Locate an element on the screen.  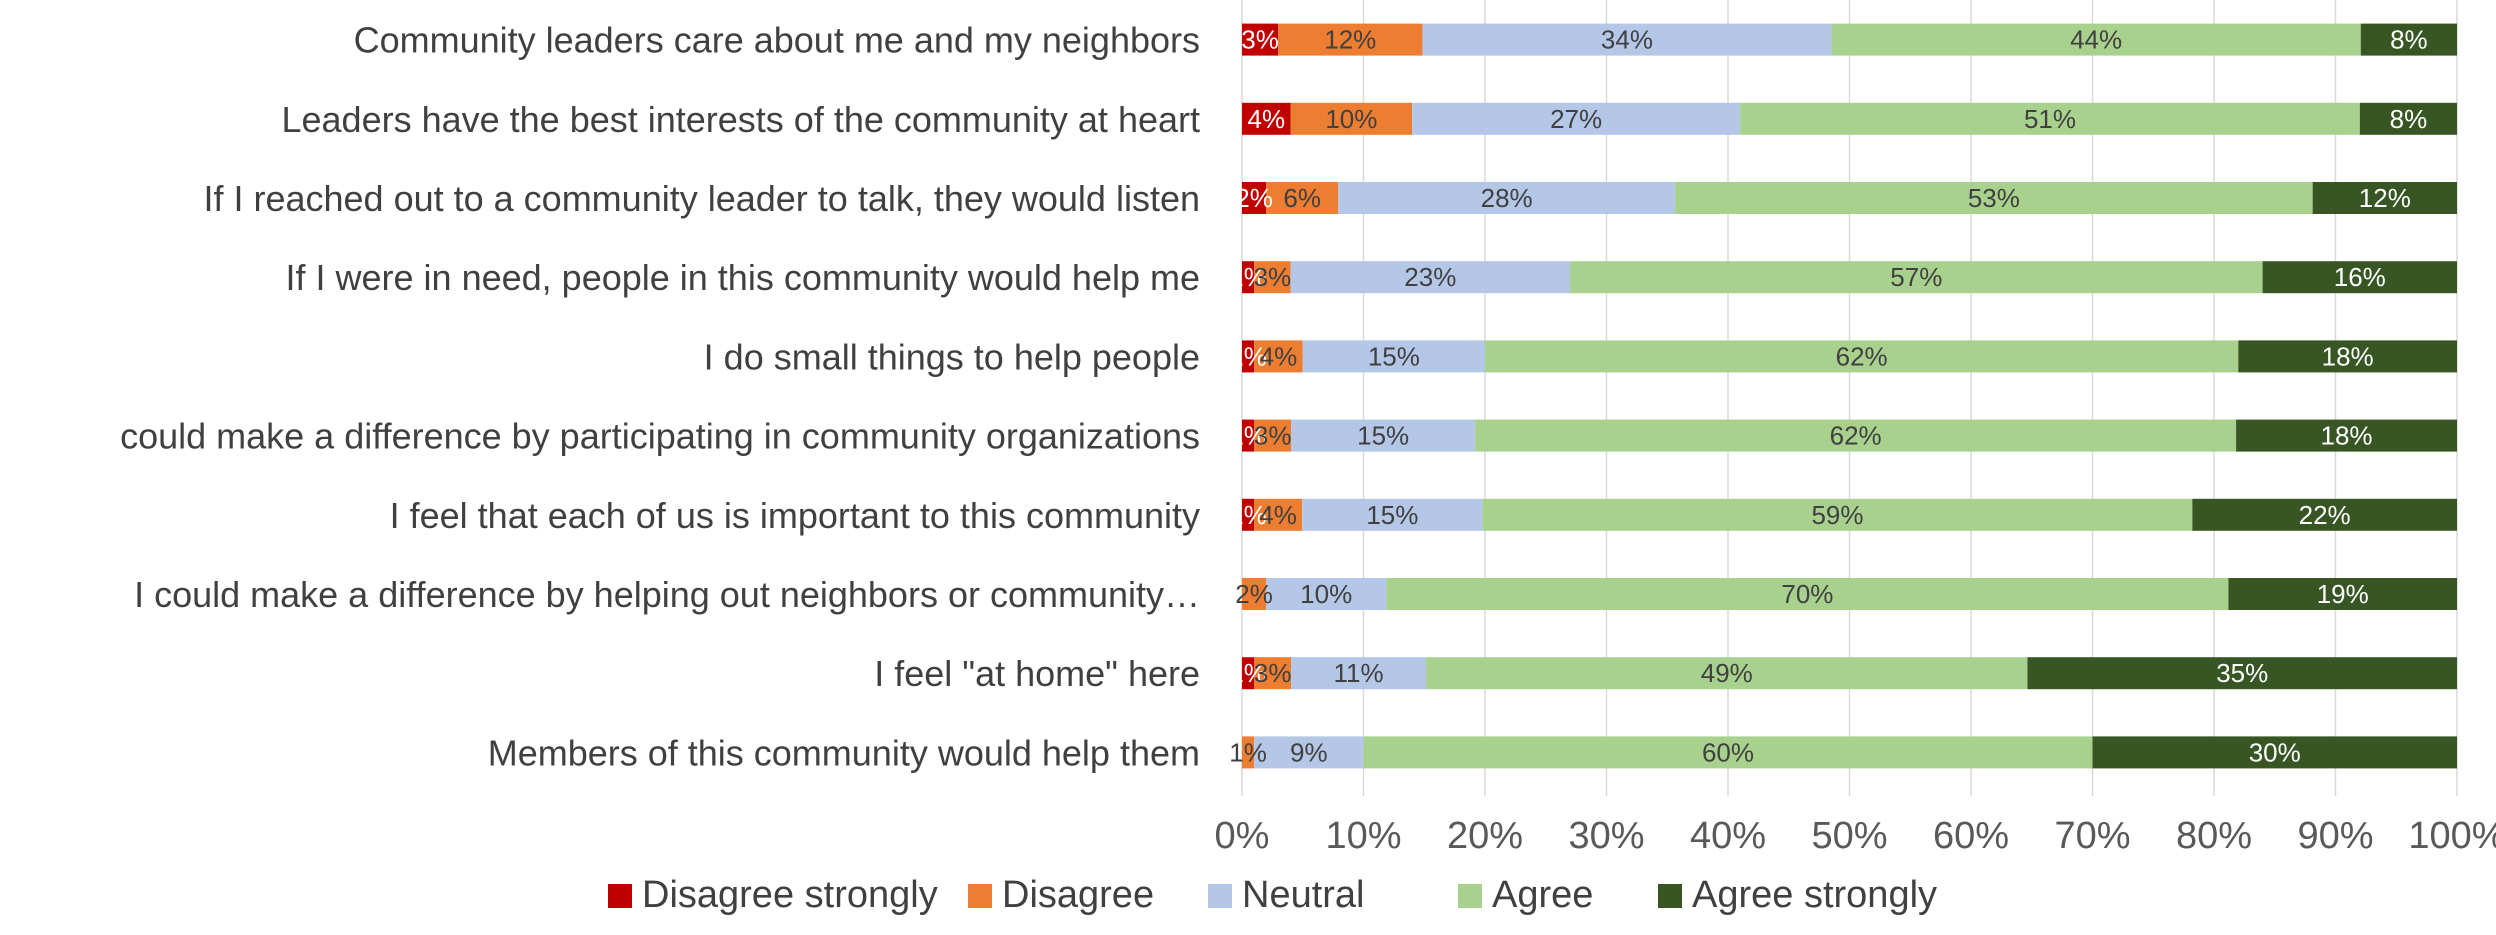
bar-data-label: 62% is located at coordinates (1862, 356).